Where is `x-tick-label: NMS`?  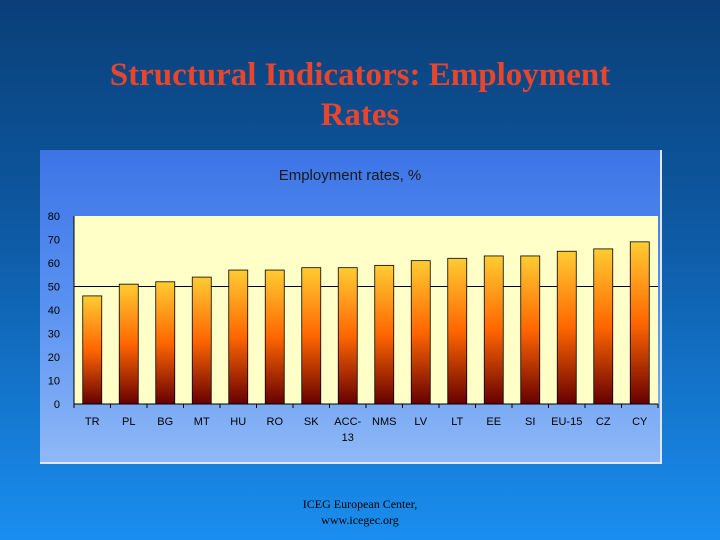
x-tick-label: NMS is located at coordinates (384, 422).